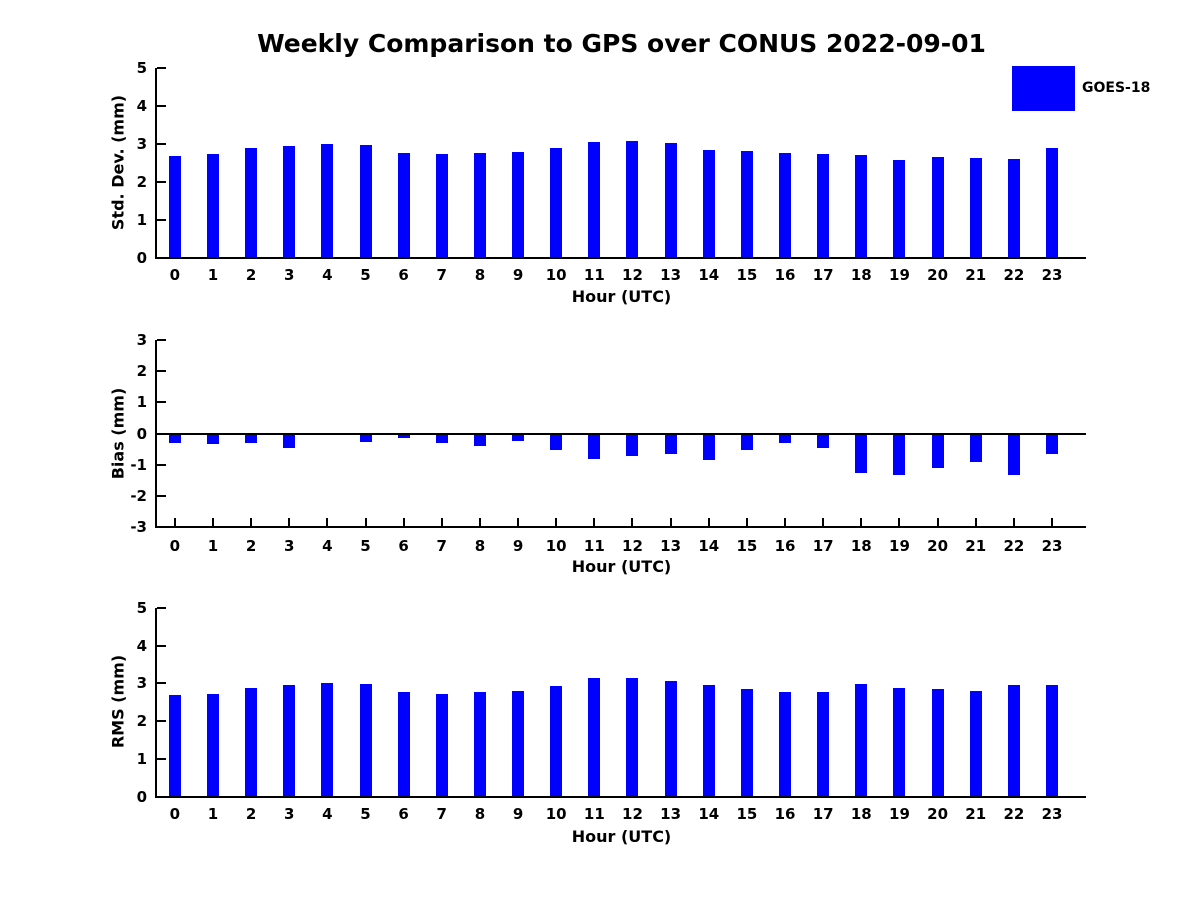 The image size is (1200, 900). What do you see at coordinates (365, 275) in the screenshot?
I see `x-tick-label: 5` at bounding box center [365, 275].